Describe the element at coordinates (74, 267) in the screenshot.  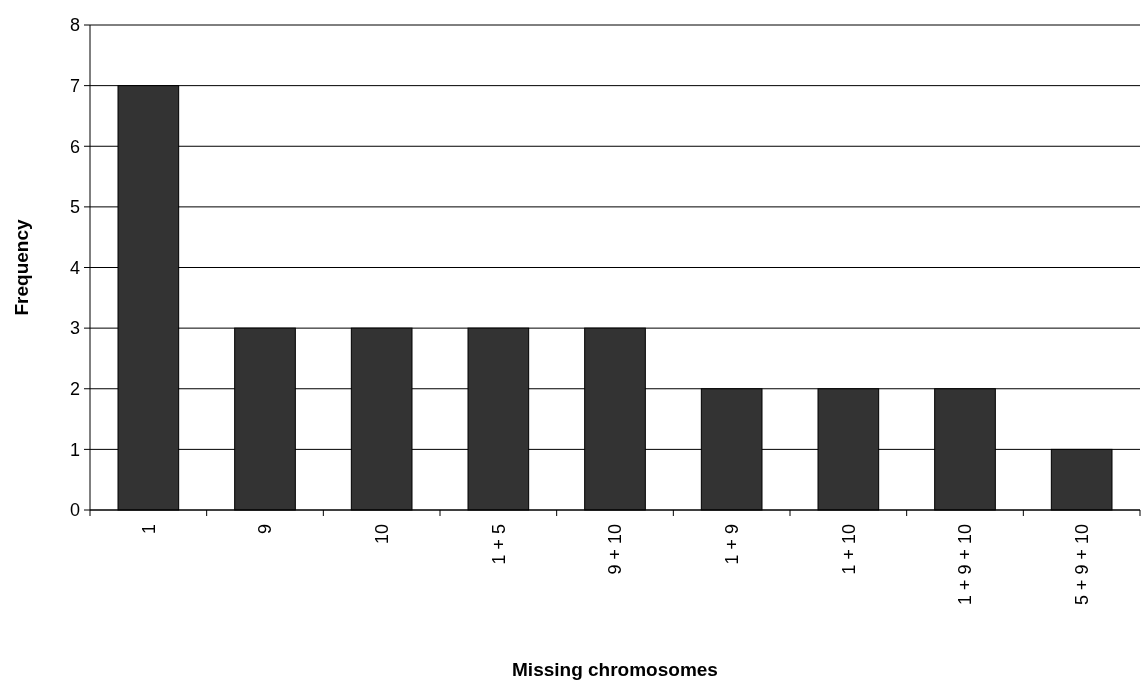
I see `y-tick-label: 4` at that location.